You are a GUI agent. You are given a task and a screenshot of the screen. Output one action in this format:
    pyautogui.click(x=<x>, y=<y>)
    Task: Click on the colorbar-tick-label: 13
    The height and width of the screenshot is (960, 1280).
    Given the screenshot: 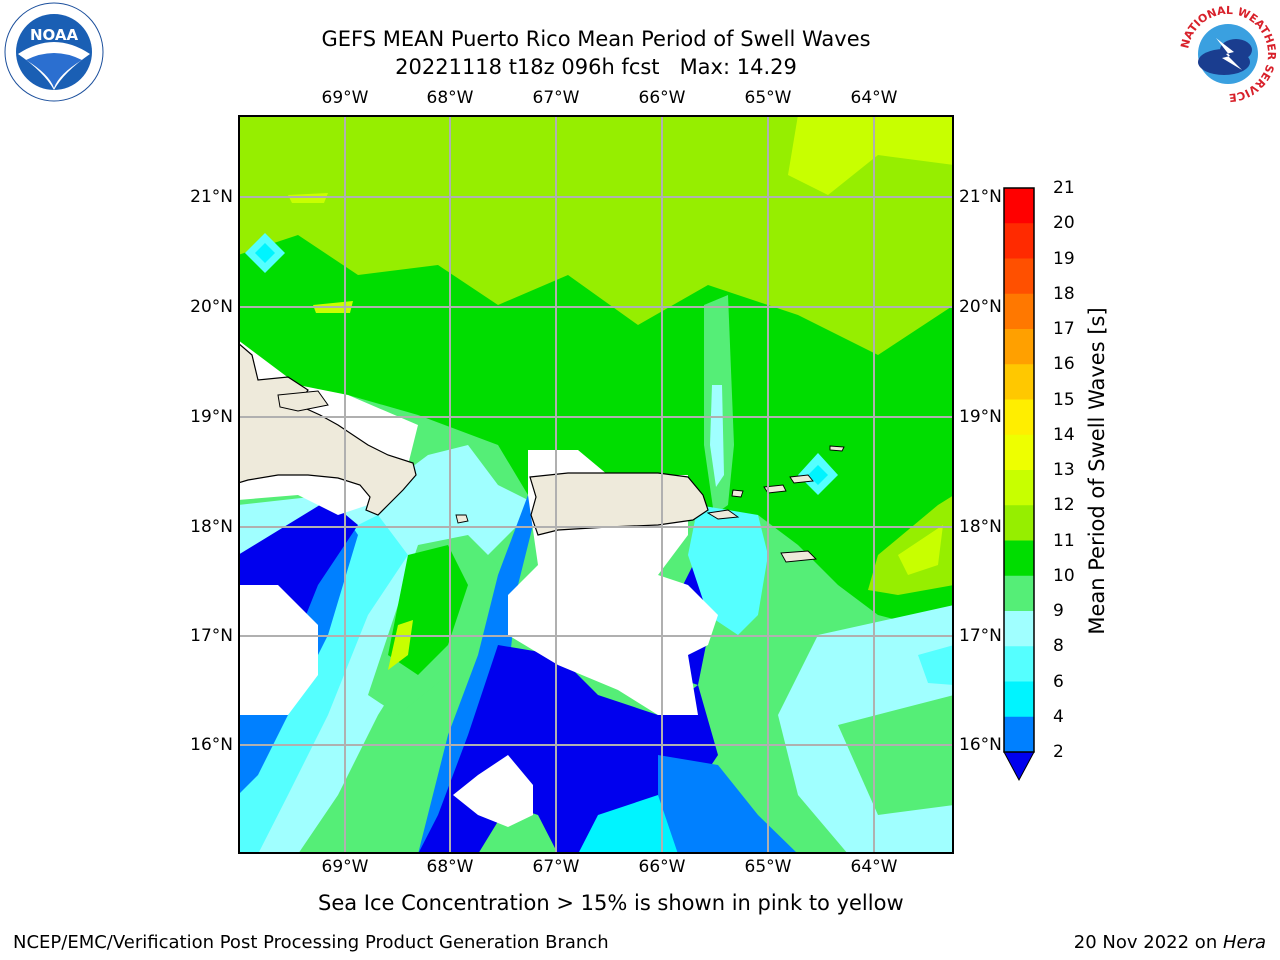 What is the action you would take?
    pyautogui.click(x=1064, y=470)
    